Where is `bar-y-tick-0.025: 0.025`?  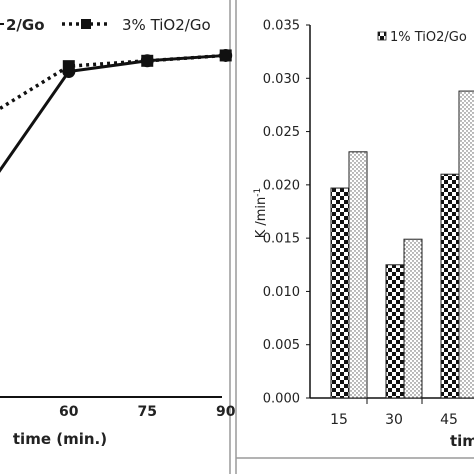 bar-y-tick-0.025: 0.025 is located at coordinates (281, 132).